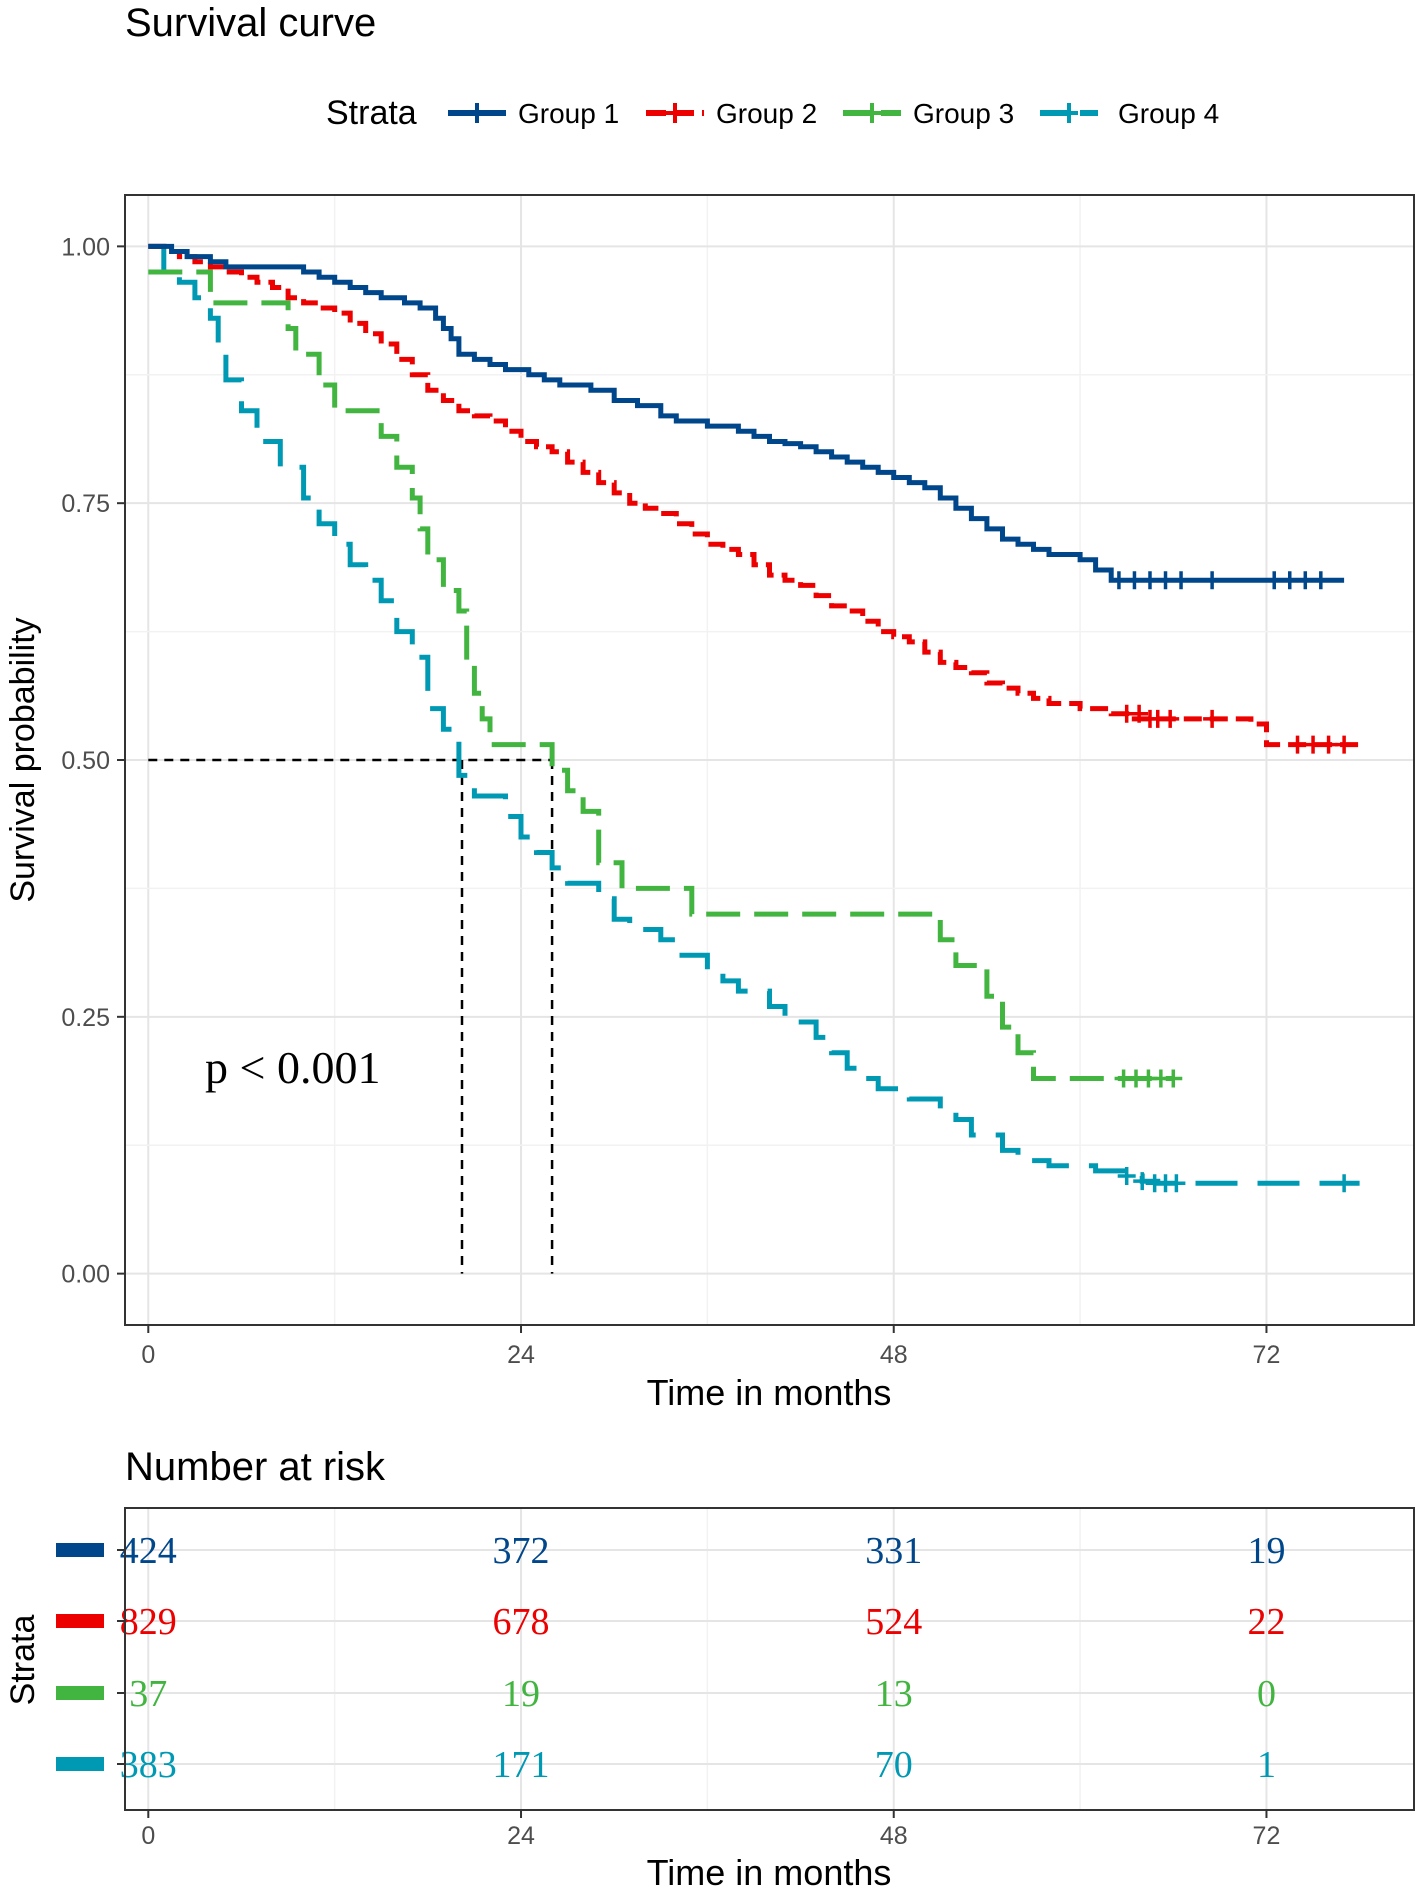 This screenshot has width=1418, height=1891. Describe the element at coordinates (1266, 1694) in the screenshot. I see `risk-count-group-3: 0` at that location.